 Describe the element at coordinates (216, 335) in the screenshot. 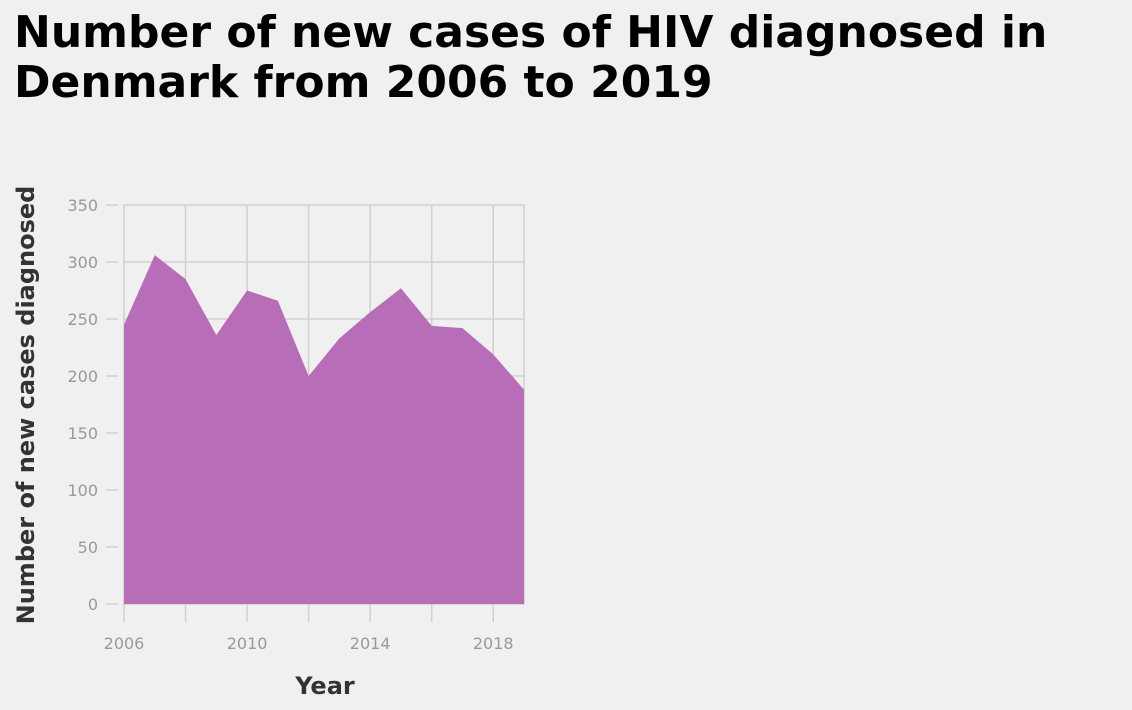

I see `data-point-2009` at that location.